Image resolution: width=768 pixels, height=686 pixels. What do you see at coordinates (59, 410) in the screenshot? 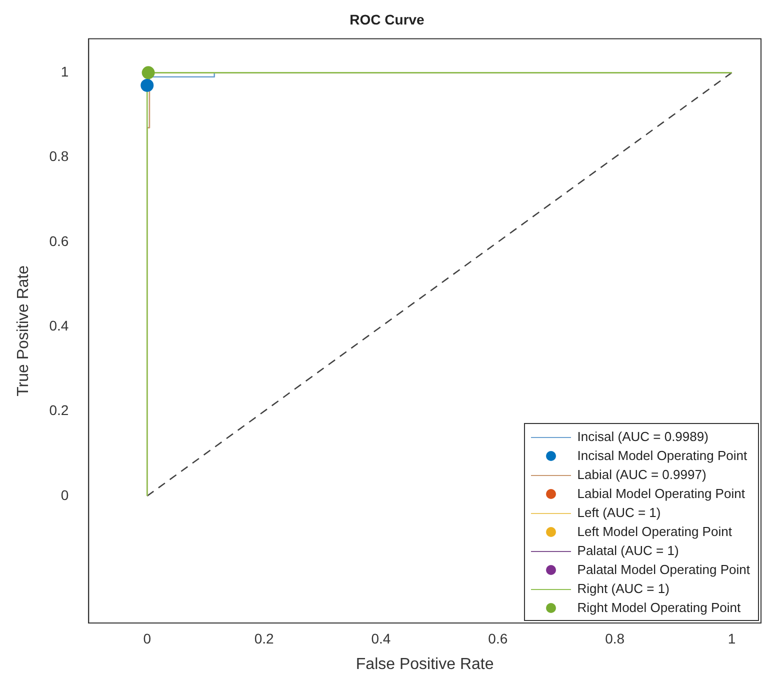
I see `y-tick-label: 0.2` at bounding box center [59, 410].